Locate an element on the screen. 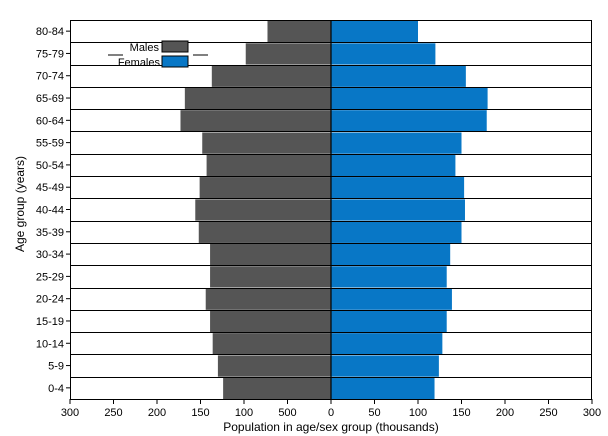 The image size is (608, 436). x-axis-title: Population in age/sex group (thousands) is located at coordinates (330, 427).